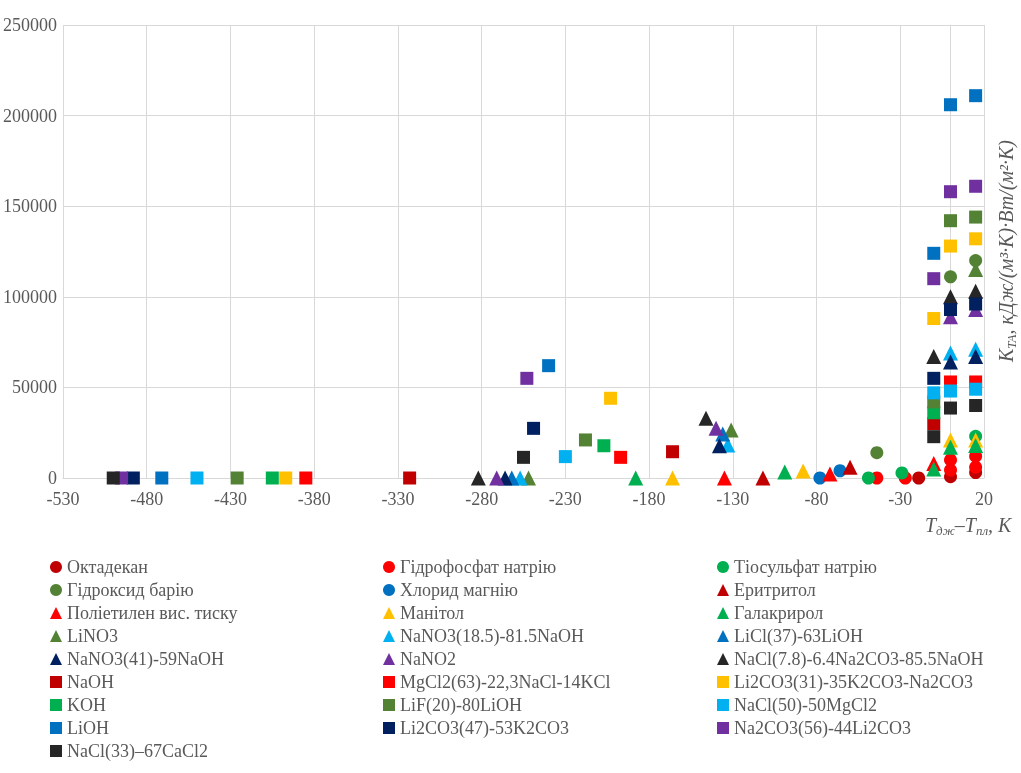  Describe the element at coordinates (30, 25) in the screenshot. I see `y-tick-label: 250000` at that location.